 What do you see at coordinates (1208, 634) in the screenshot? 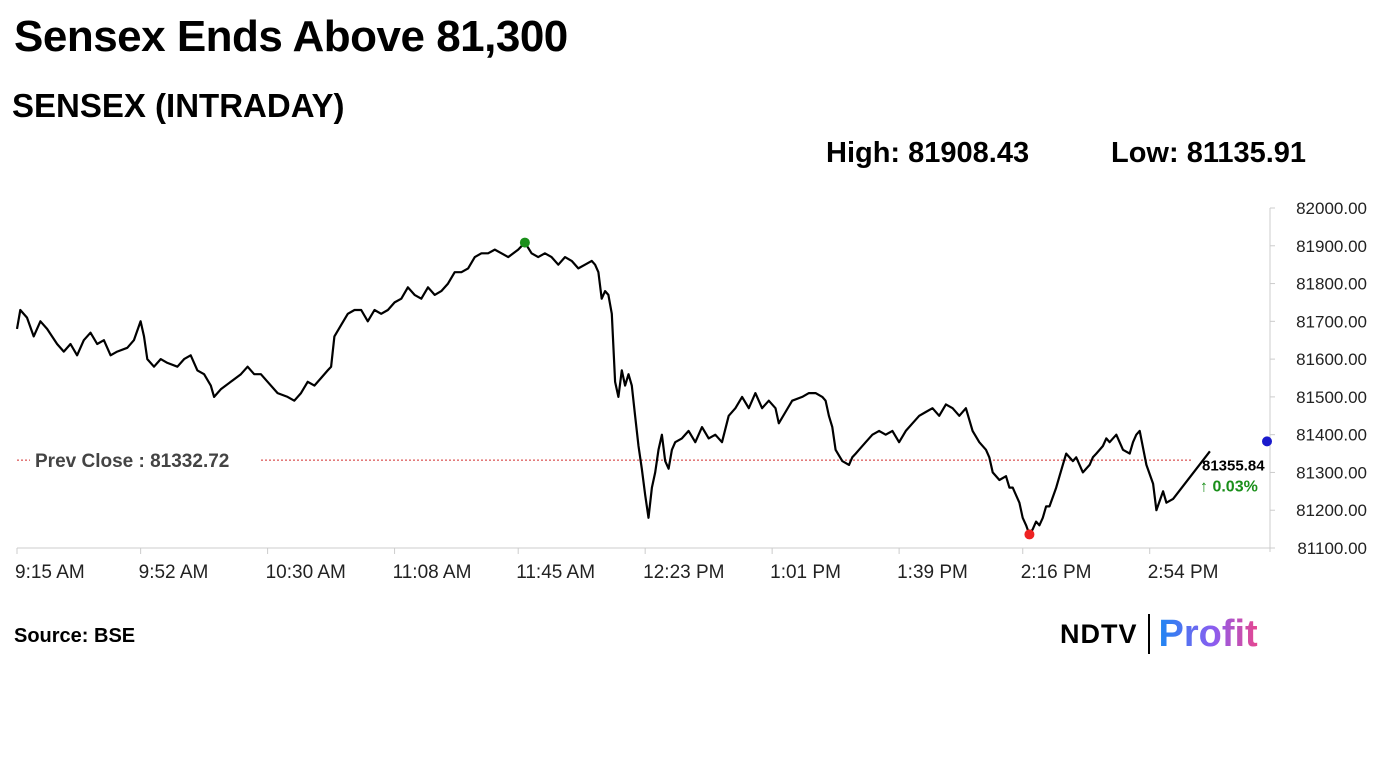
I see `logo-profit: Profit` at bounding box center [1208, 634].